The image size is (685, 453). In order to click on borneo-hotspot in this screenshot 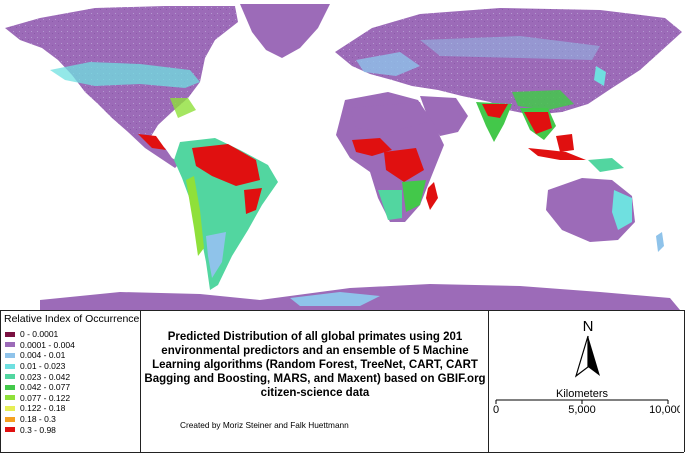, I will do `click(565, 143)`.